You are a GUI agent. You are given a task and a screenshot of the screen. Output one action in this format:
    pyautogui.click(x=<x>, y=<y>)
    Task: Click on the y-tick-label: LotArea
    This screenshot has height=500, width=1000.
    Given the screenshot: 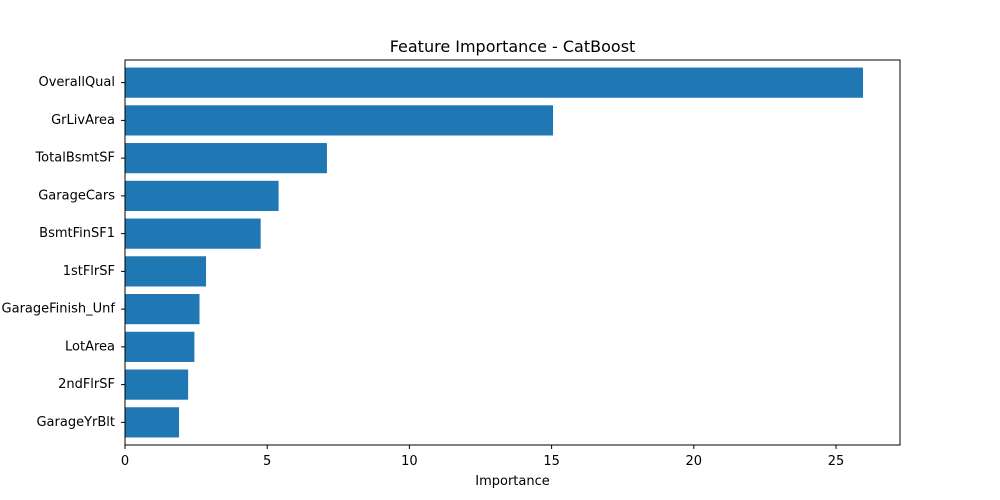 What is the action you would take?
    pyautogui.click(x=90, y=346)
    